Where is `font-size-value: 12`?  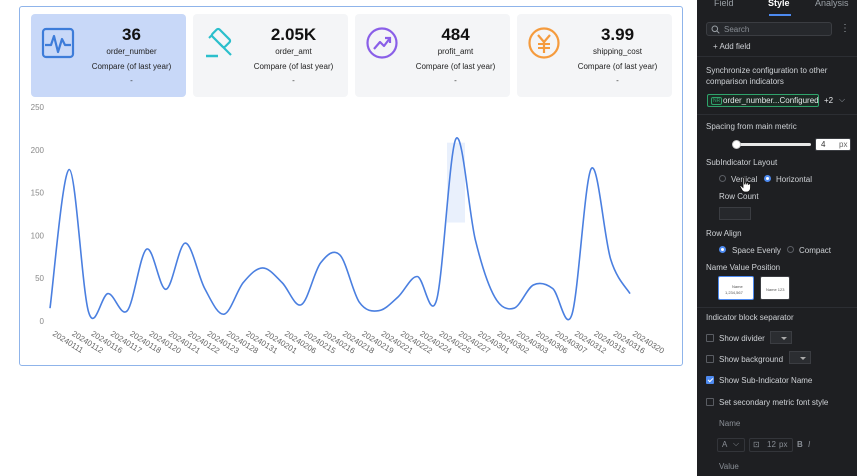 font-size-value: 12 is located at coordinates (771, 444).